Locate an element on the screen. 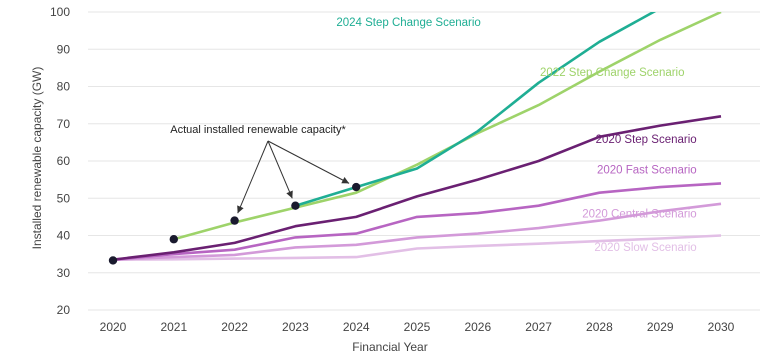  annotation-text: Actual installed renewable capacity* is located at coordinates (258, 130).